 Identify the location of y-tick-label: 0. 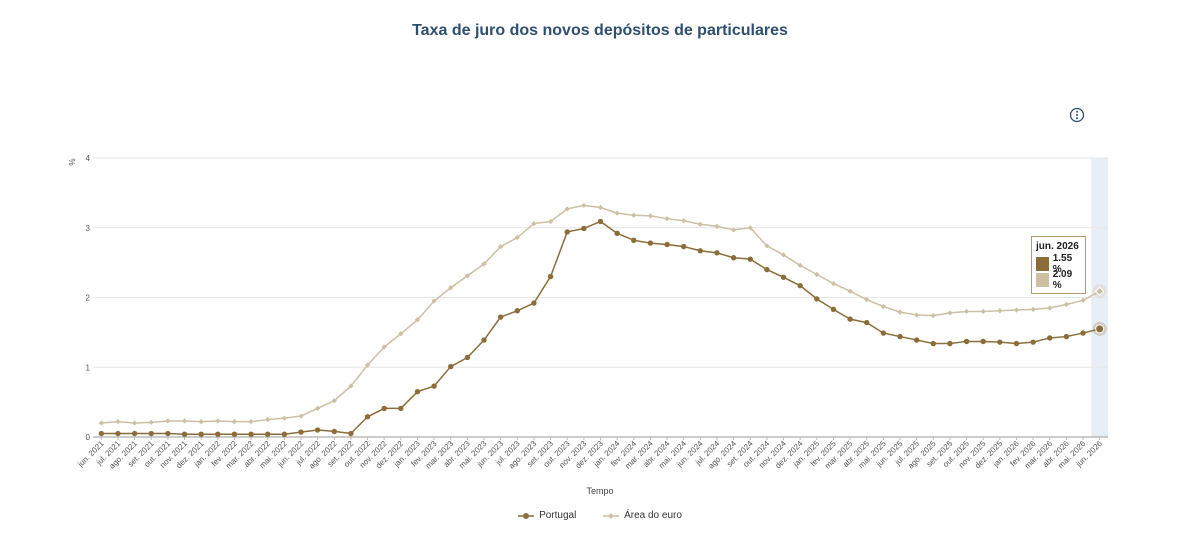
(88, 437).